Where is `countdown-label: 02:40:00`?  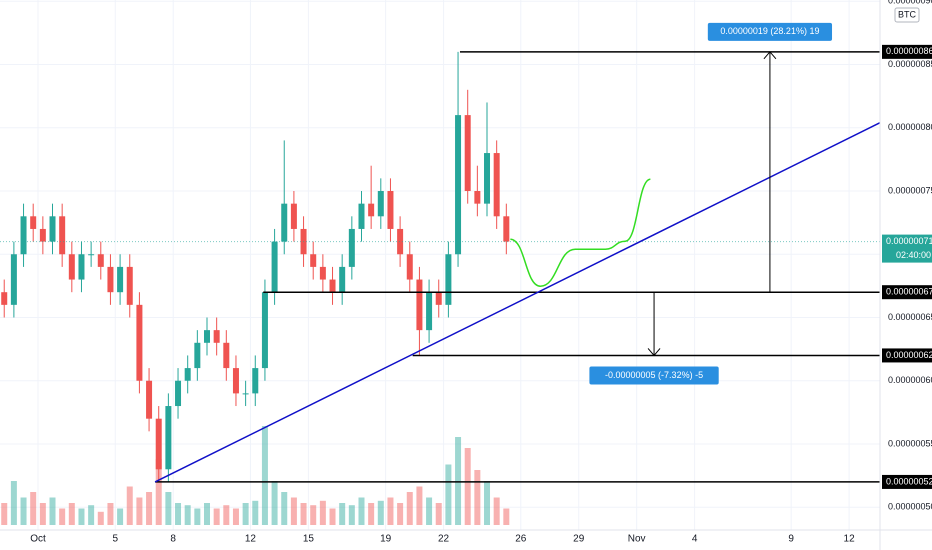
countdown-label: 02:40:00 is located at coordinates (913, 255).